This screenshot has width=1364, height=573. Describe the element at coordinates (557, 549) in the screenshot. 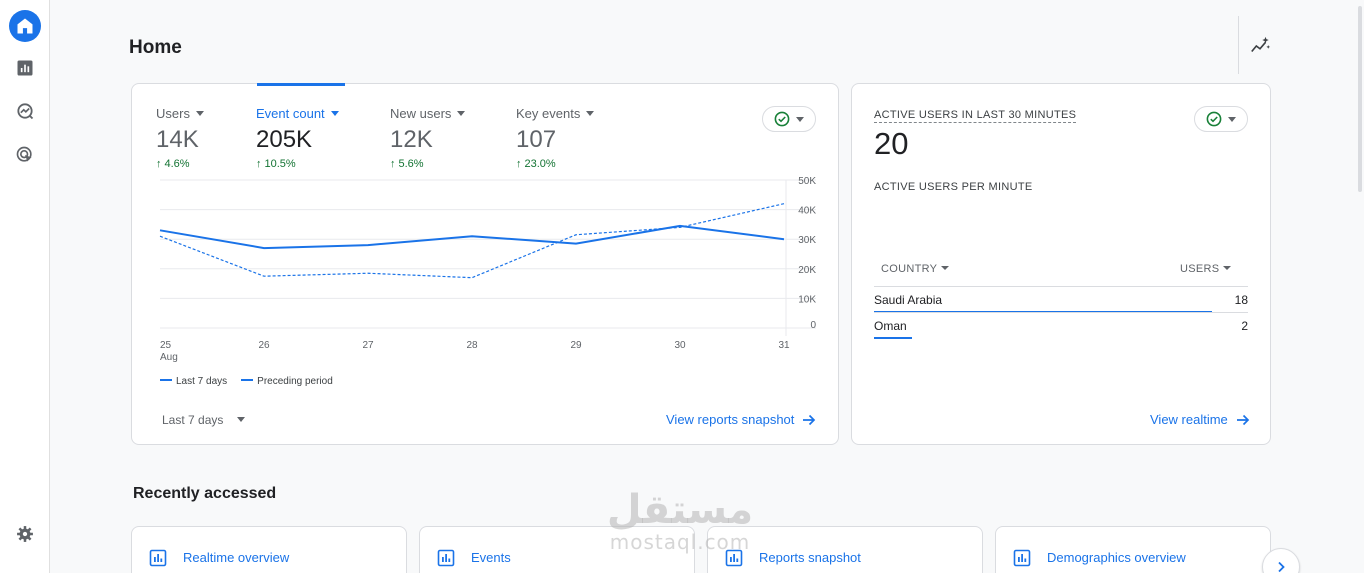

I see `recent-item-events: Events` at that location.